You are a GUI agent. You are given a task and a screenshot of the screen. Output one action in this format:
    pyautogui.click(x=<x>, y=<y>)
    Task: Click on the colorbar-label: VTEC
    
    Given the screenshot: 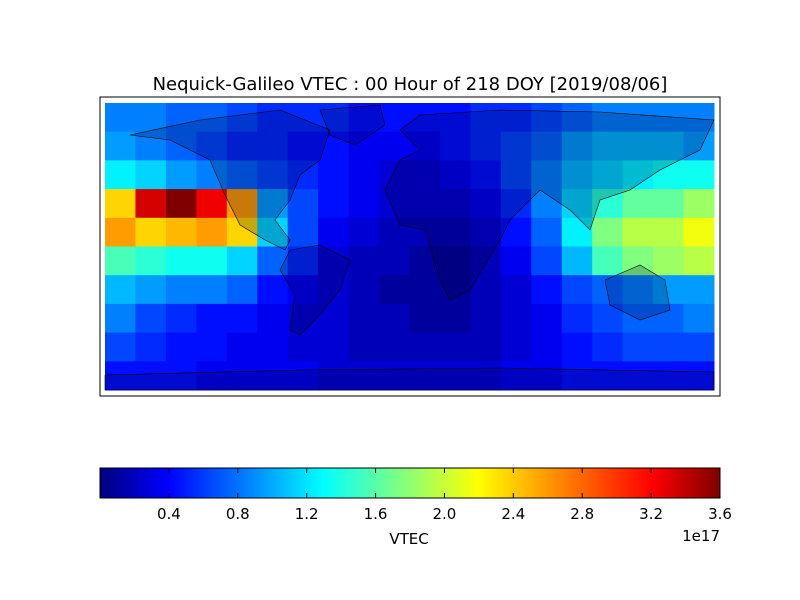 What is the action you would take?
    pyautogui.click(x=408, y=539)
    